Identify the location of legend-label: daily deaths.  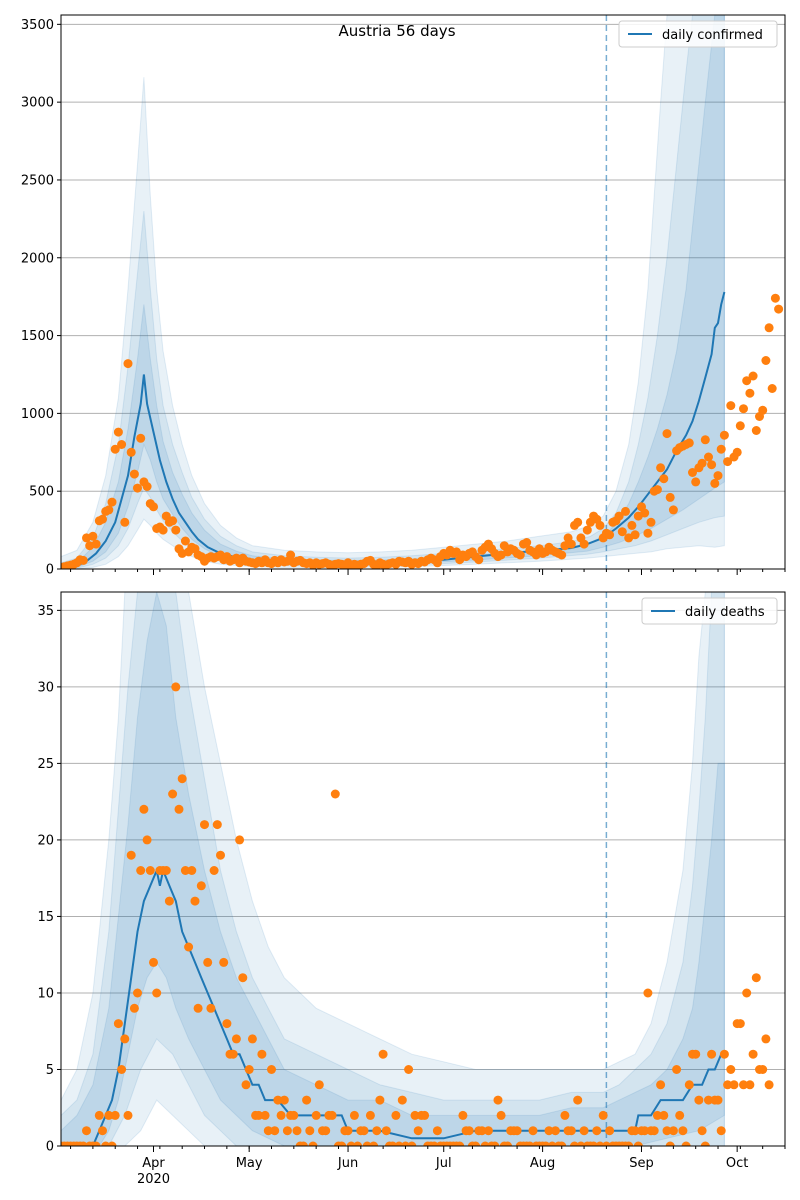
(725, 612).